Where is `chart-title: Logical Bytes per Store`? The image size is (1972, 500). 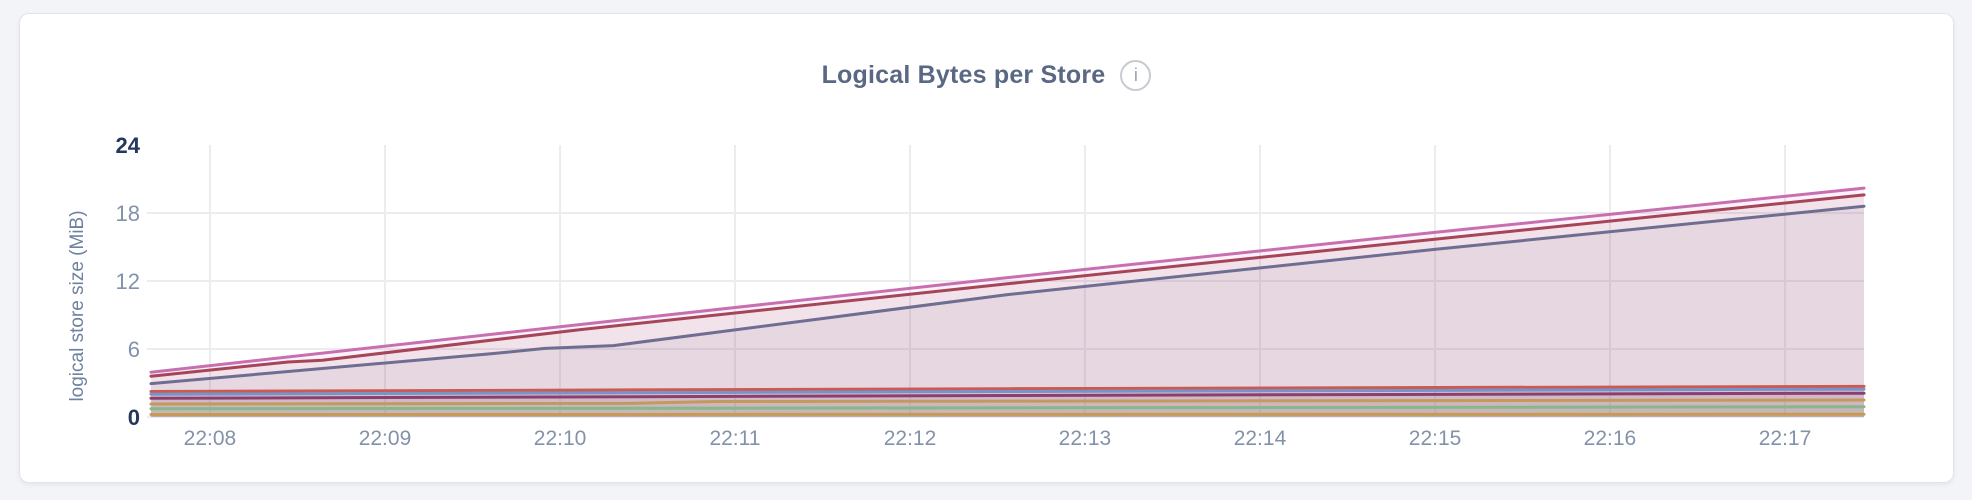
chart-title: Logical Bytes per Store is located at coordinates (963, 75).